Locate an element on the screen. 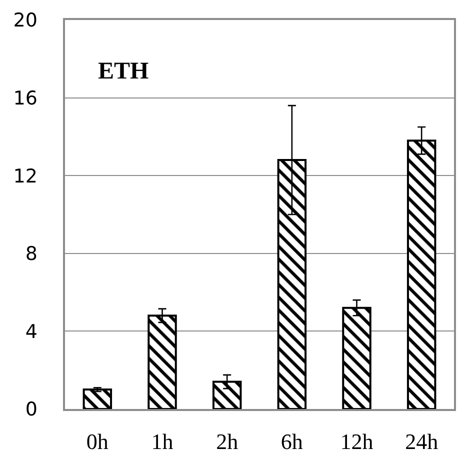  y-tick-label: 20 is located at coordinates (25, 21).